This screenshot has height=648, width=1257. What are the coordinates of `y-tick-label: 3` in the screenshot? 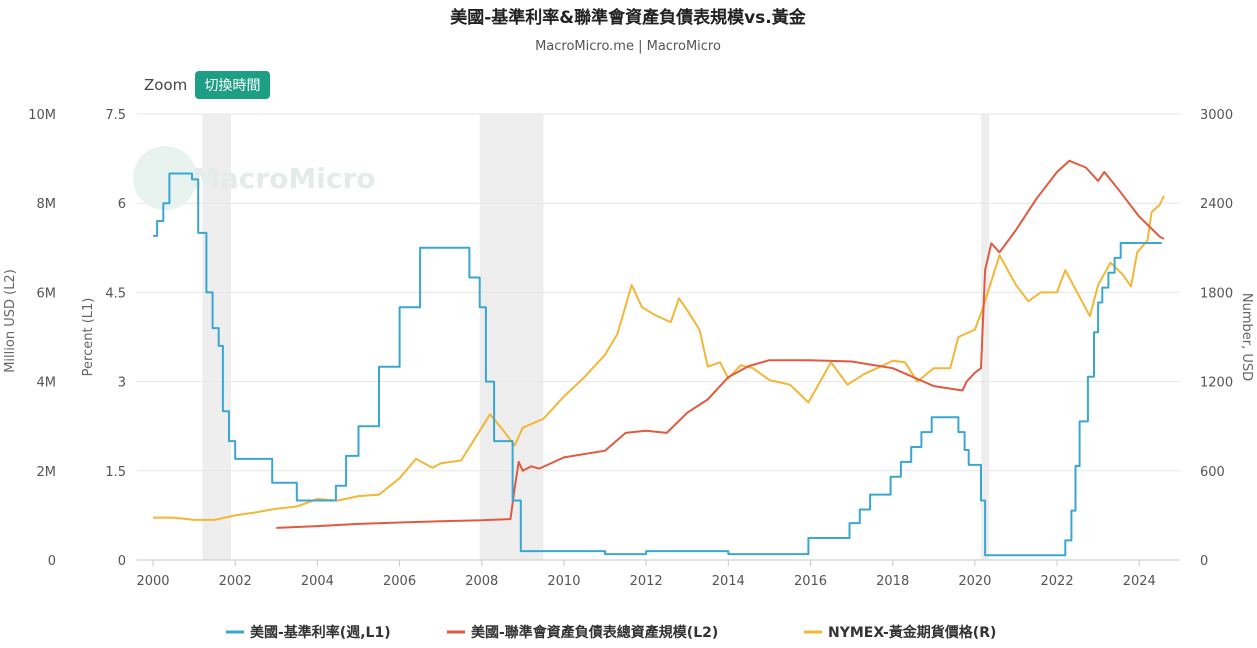 It's located at (122, 383).